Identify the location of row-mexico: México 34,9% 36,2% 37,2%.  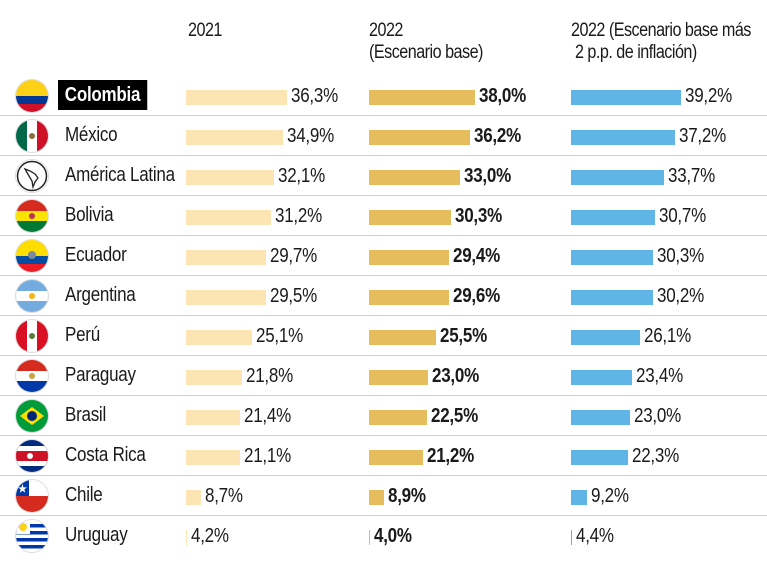
(383, 136).